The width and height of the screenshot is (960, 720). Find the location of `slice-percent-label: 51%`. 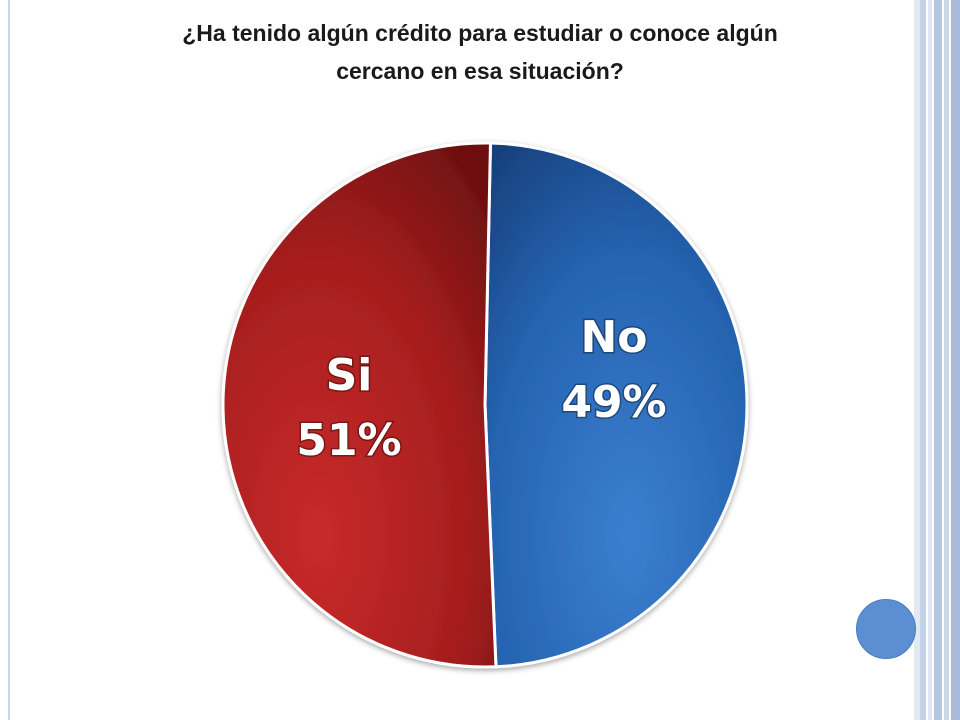

slice-percent-label: 51% is located at coordinates (348, 440).